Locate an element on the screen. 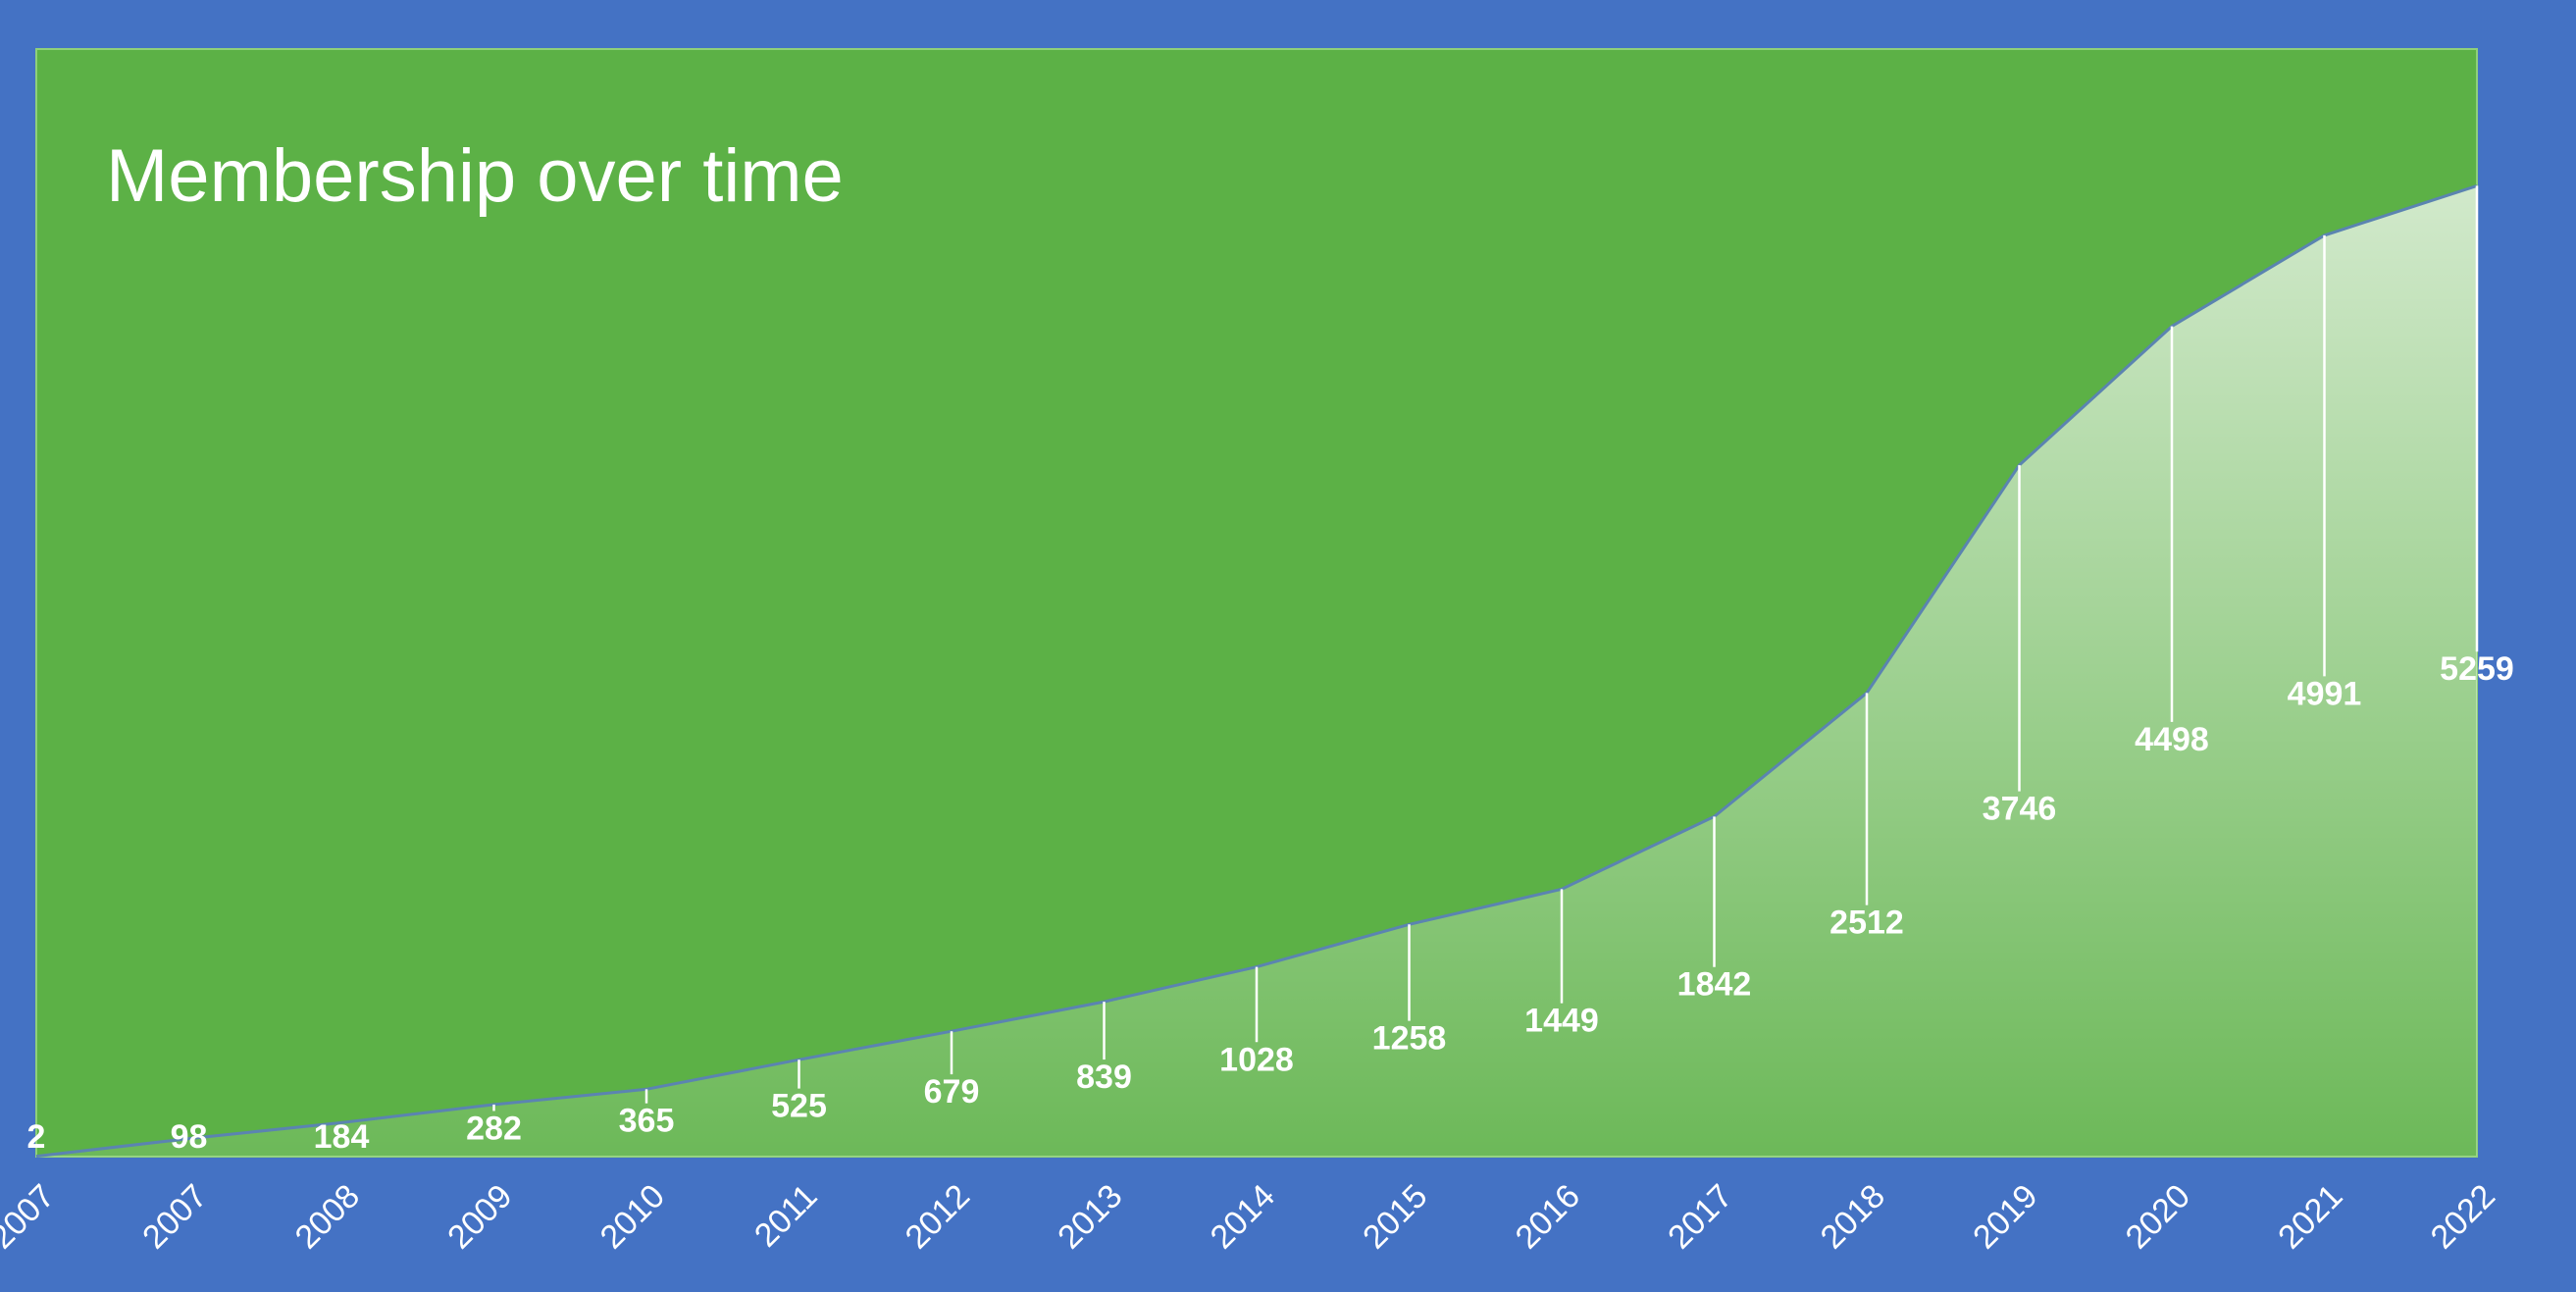  x-tick-label: 2012 is located at coordinates (938, 1216).